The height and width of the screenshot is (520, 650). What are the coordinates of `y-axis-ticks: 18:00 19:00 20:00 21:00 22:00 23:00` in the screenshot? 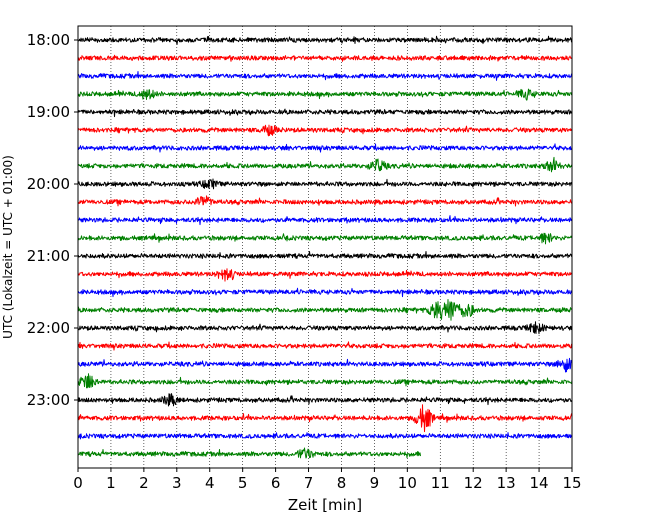 It's located at (52, 220).